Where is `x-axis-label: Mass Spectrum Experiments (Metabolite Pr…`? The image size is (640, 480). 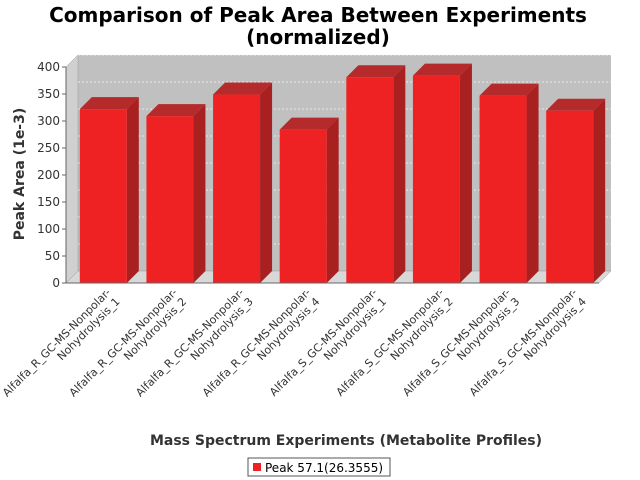 x-axis-label: Mass Spectrum Experiments (Metabolite Pr… is located at coordinates (346, 441).